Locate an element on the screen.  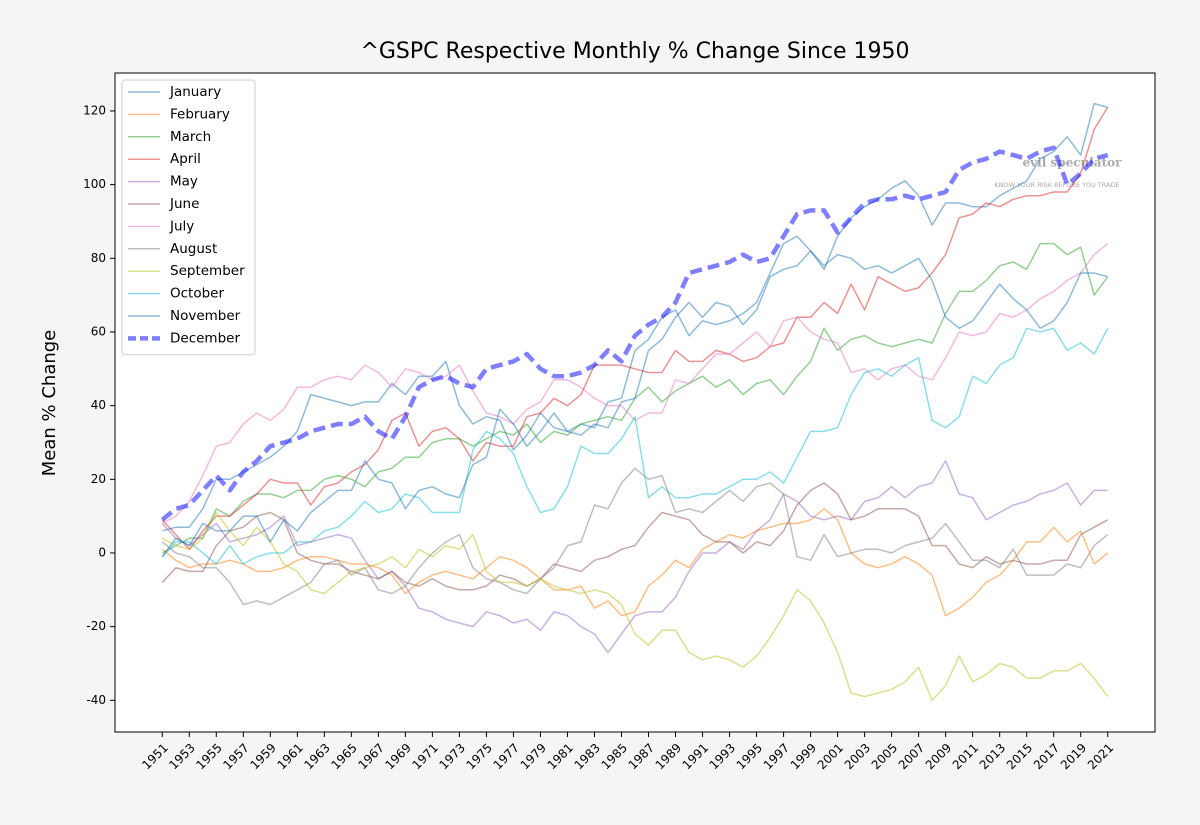
x-tick-label: 1967 is located at coordinates (370, 756).